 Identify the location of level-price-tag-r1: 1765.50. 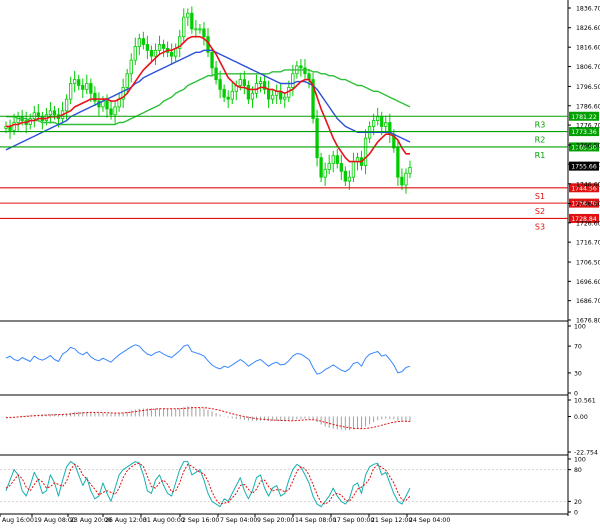
(584, 148).